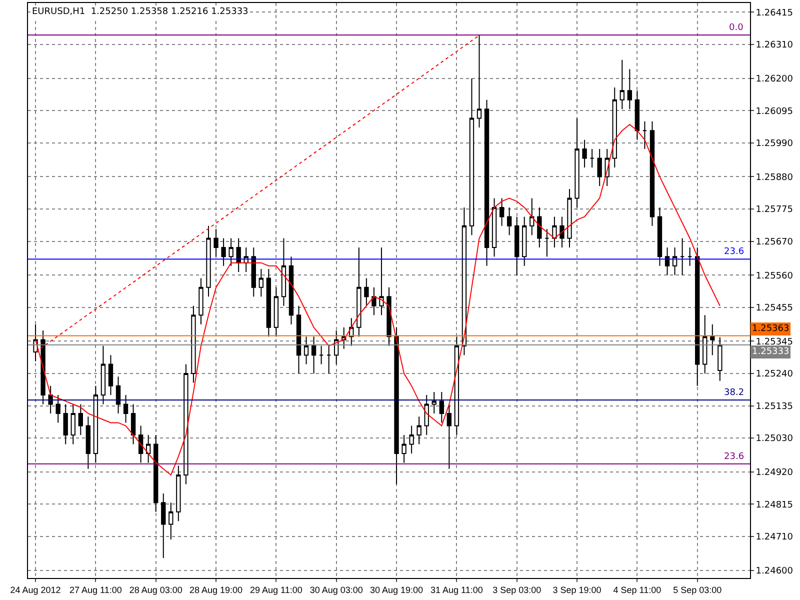 The width and height of the screenshot is (800, 600). I want to click on x-tick-label: 5 Sep 03:00, so click(697, 589).